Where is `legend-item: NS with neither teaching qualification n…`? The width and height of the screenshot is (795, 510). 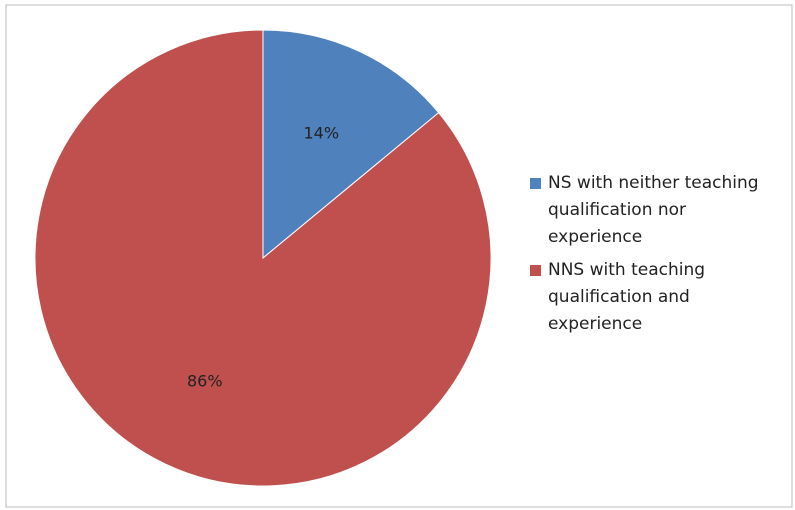
legend-item: NS with neither teaching qualification n… is located at coordinates (648, 210).